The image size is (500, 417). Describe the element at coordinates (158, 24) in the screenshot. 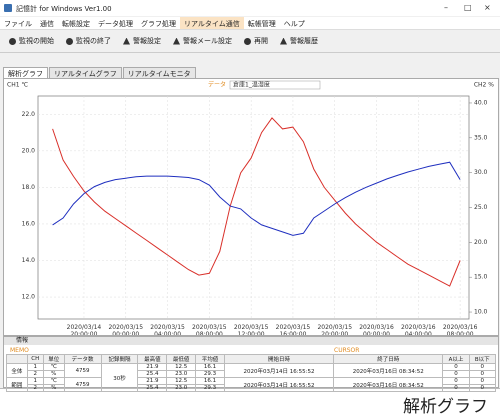

I see `menu-item: グラフ処理` at that location.